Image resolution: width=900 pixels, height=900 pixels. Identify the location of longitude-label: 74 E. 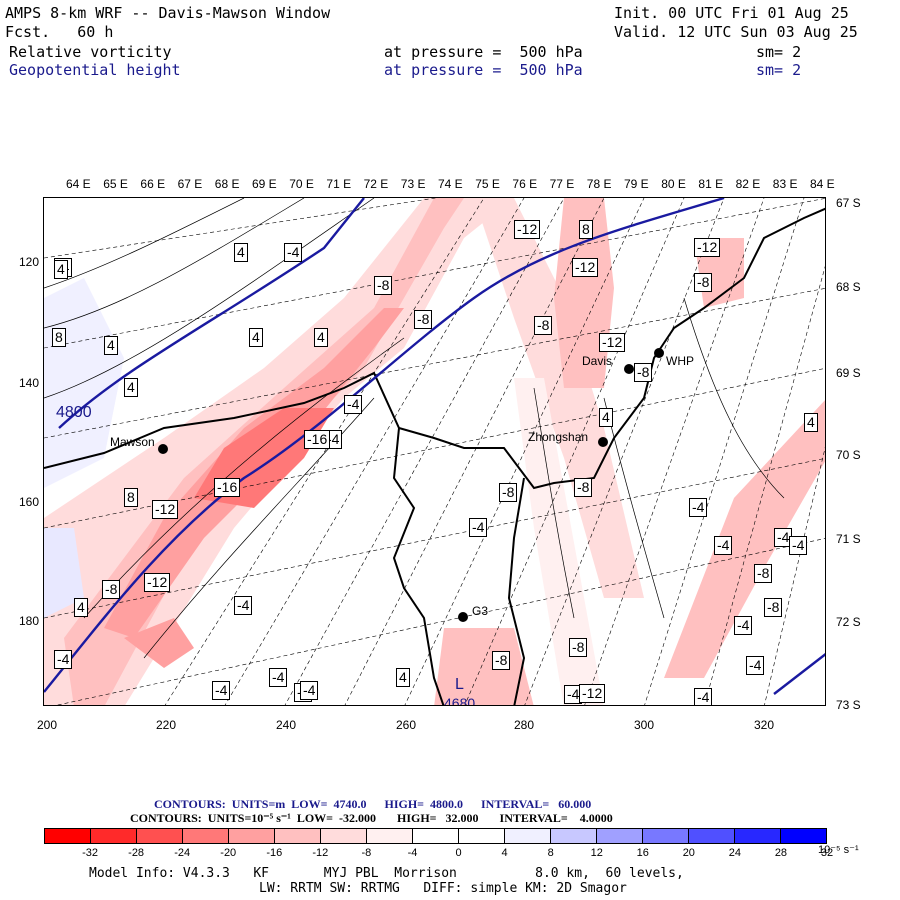
(450, 184).